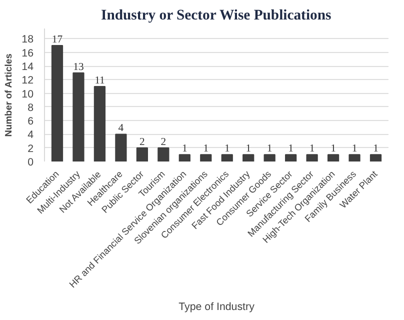 This screenshot has width=404, height=320. What do you see at coordinates (31, 135) in the screenshot?
I see `y-tick-label: 4` at bounding box center [31, 135].